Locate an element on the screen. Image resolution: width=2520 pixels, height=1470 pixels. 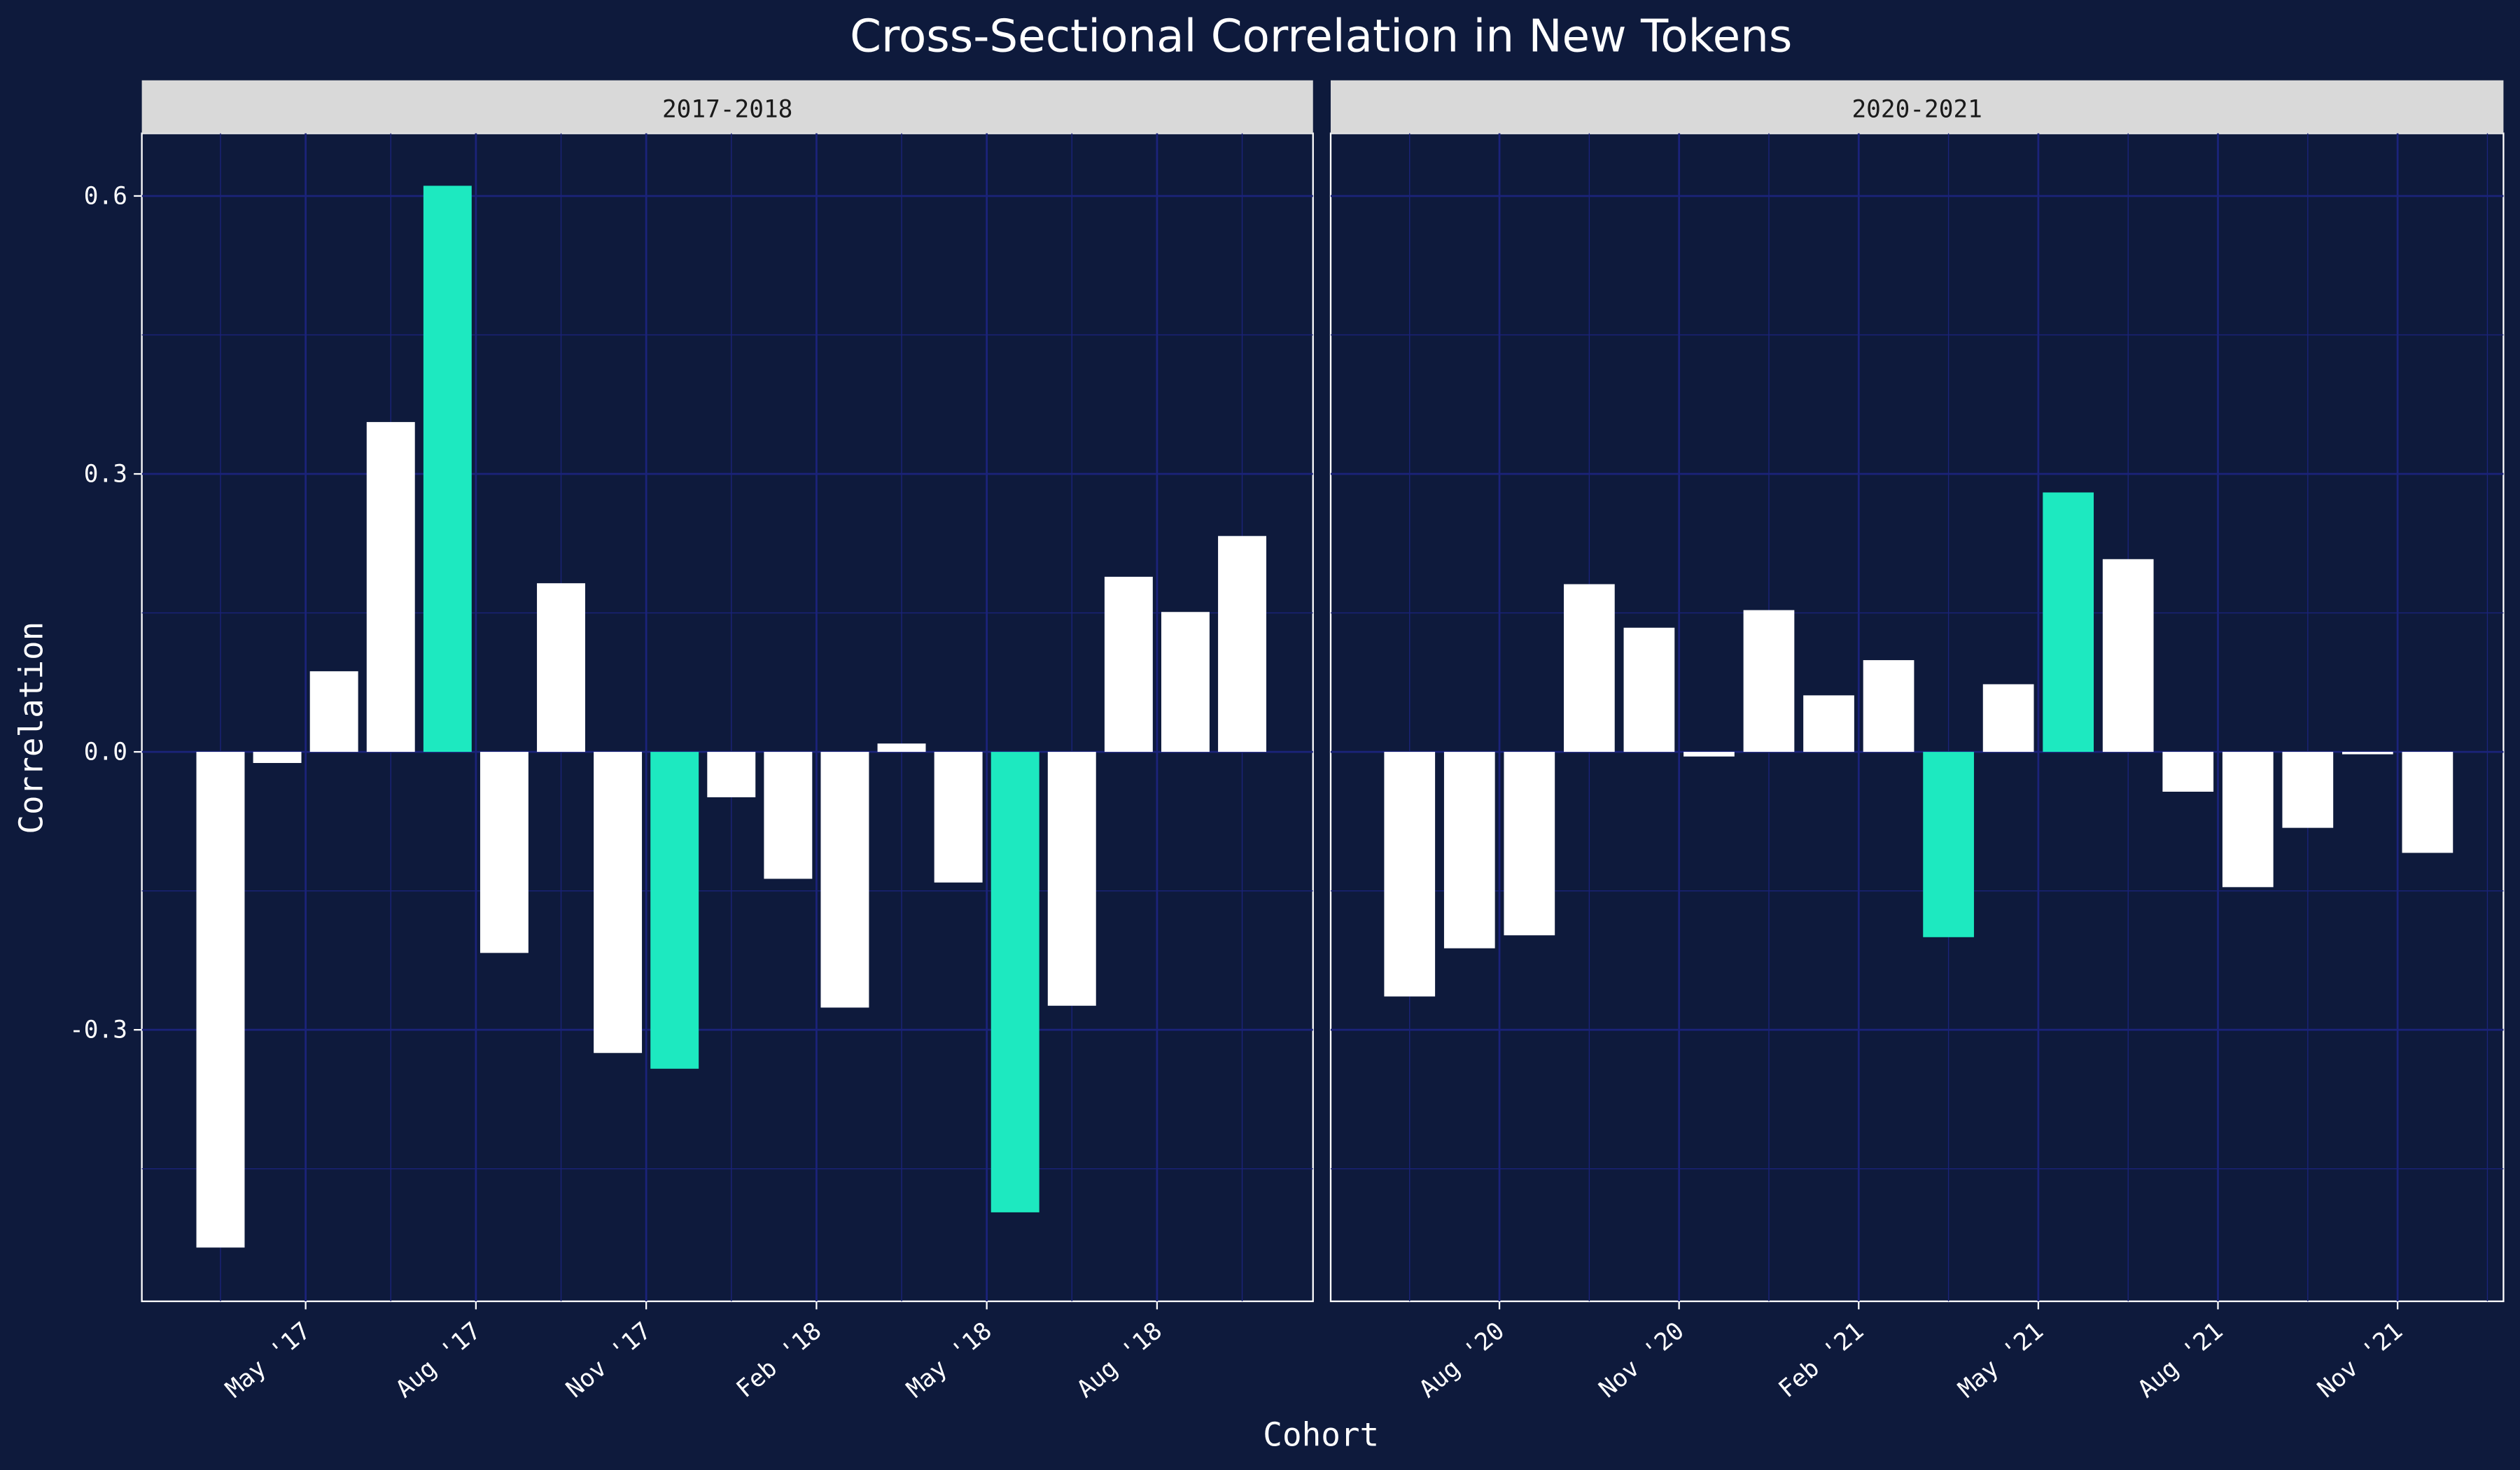
y-tick-label: 0.3 is located at coordinates (105, 475).